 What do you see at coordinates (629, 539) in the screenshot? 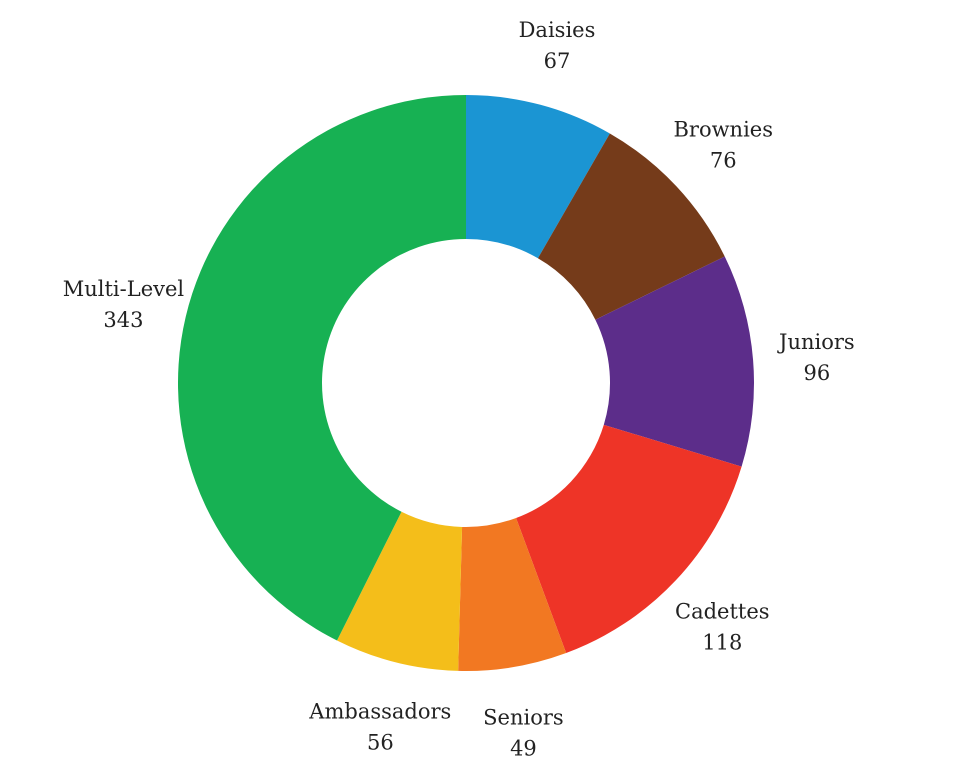
I see `slice-cadettes` at bounding box center [629, 539].